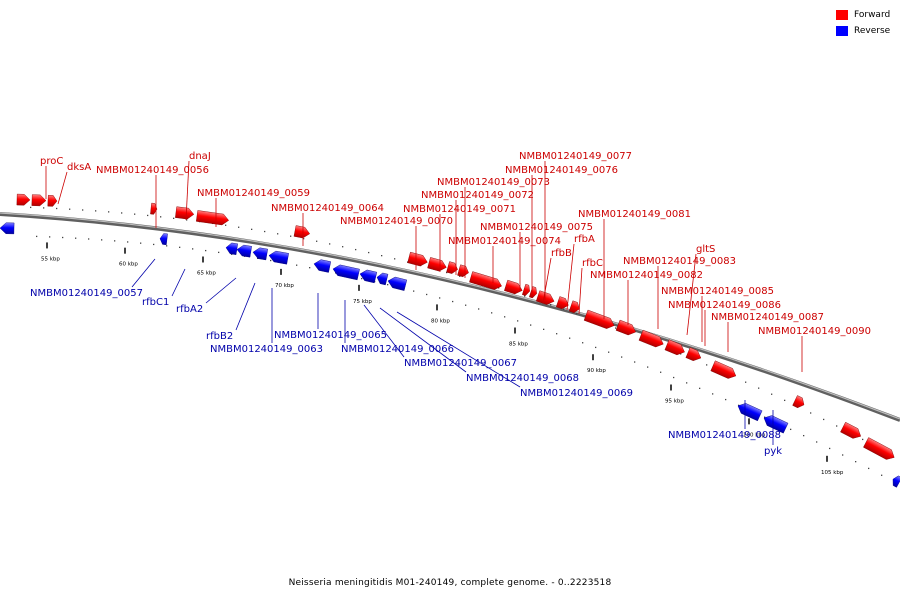 Image resolution: width=900 pixels, height=600 pixels. I want to click on forward-gene-label: NMBM01240149_0090, so click(814, 331).